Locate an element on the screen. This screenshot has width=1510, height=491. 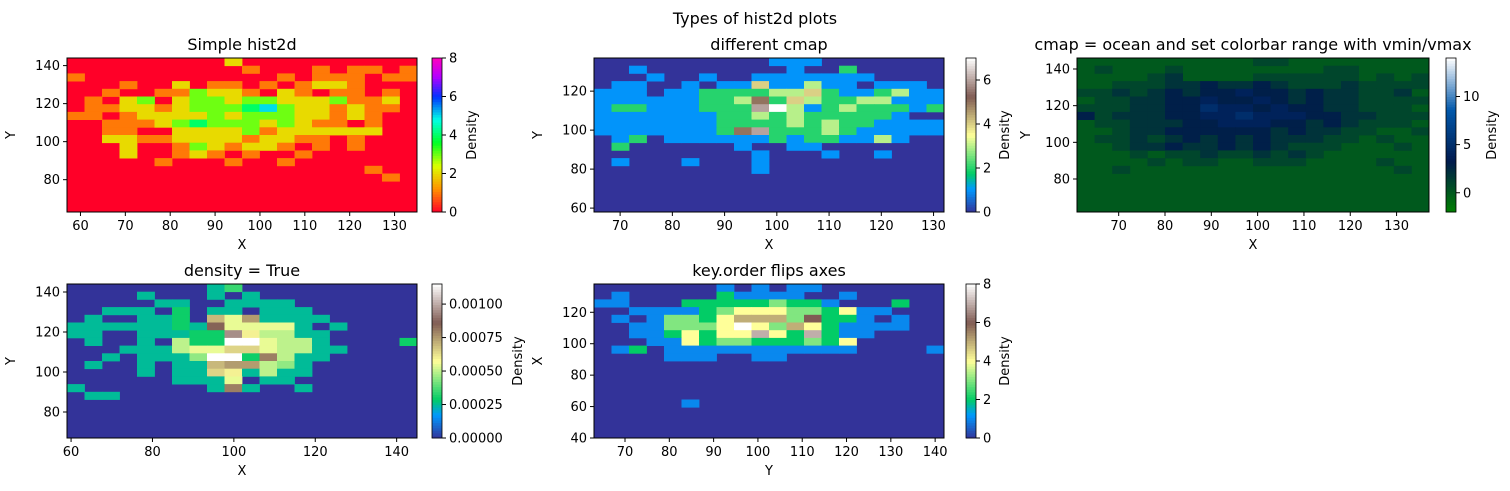
x-tick-label: 110 is located at coordinates (829, 226).